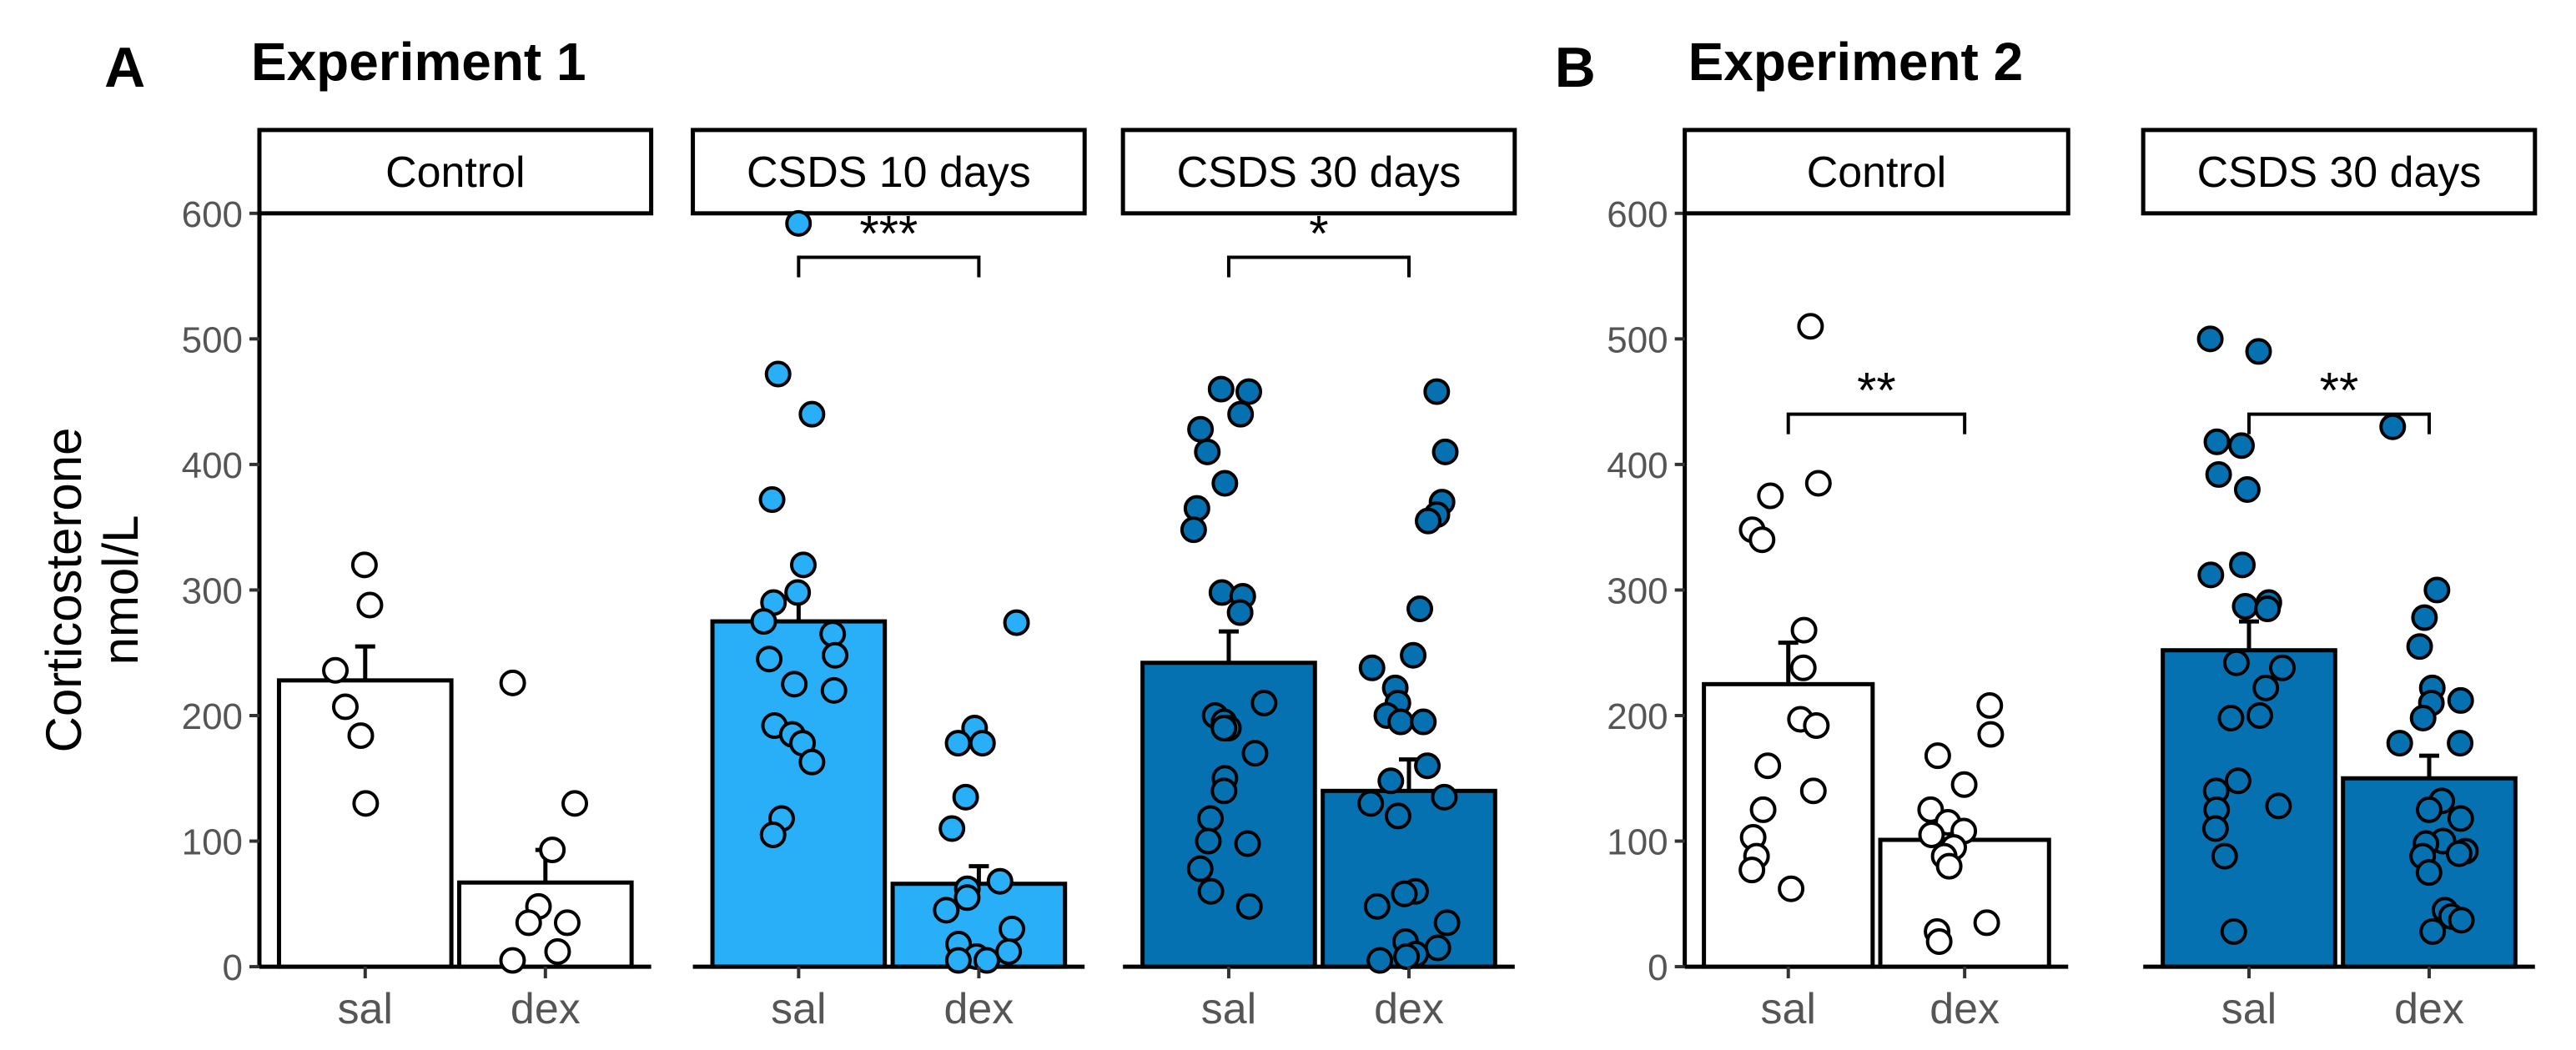 The image size is (2576, 1050). Describe the element at coordinates (212, 466) in the screenshot. I see `y-tick-label: 400` at that location.